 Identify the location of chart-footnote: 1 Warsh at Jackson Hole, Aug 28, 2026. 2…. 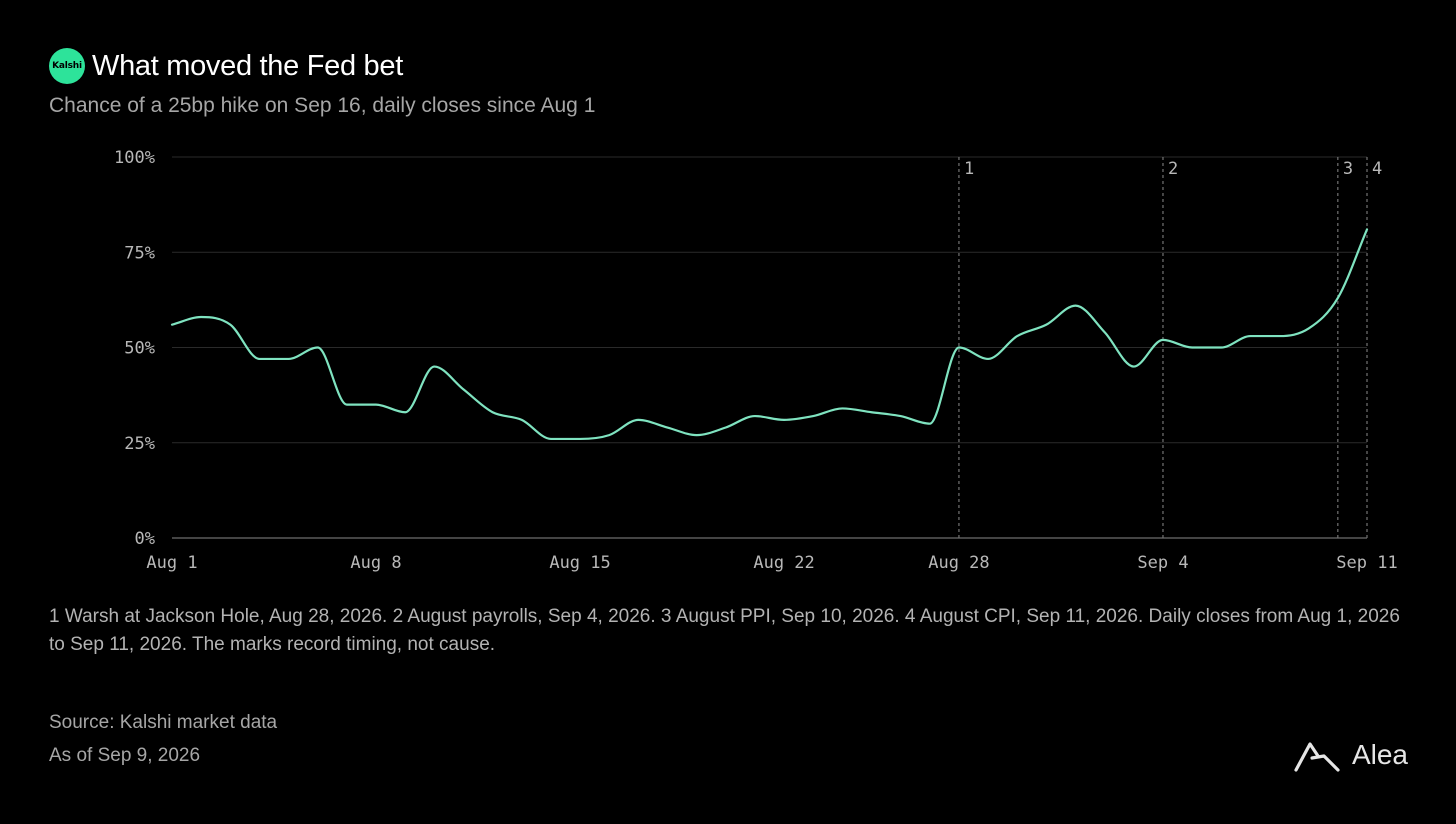
(724, 630).